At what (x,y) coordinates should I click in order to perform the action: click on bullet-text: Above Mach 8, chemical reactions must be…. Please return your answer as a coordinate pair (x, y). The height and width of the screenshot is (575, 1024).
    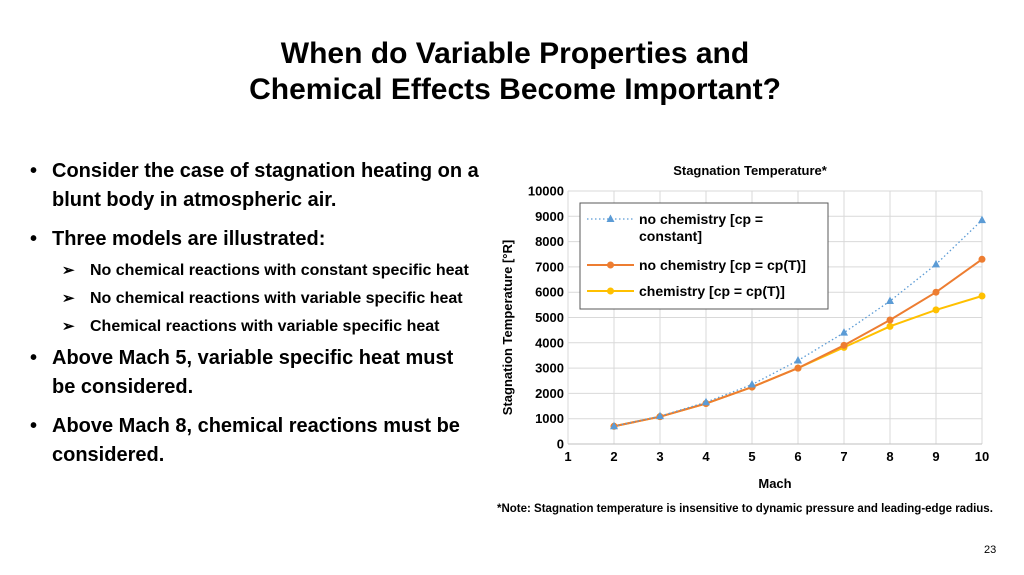
    Looking at the image, I should click on (256, 440).